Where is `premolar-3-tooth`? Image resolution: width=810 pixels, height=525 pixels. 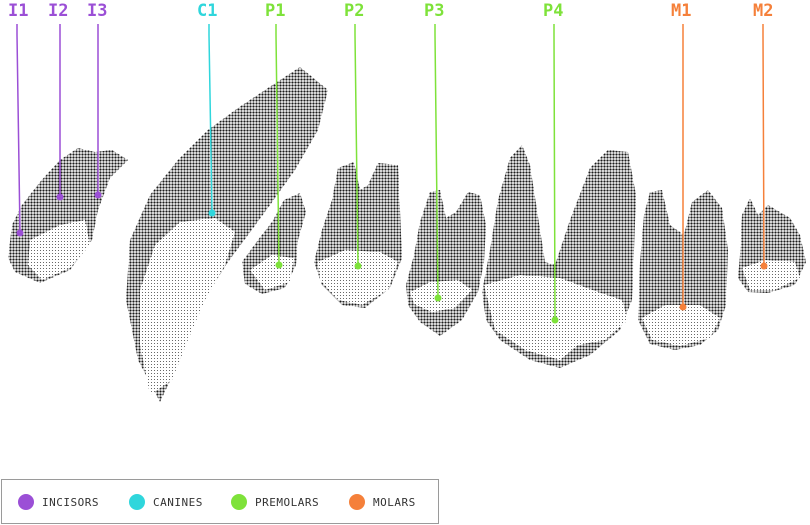
premolar-3-tooth is located at coordinates (446, 263).